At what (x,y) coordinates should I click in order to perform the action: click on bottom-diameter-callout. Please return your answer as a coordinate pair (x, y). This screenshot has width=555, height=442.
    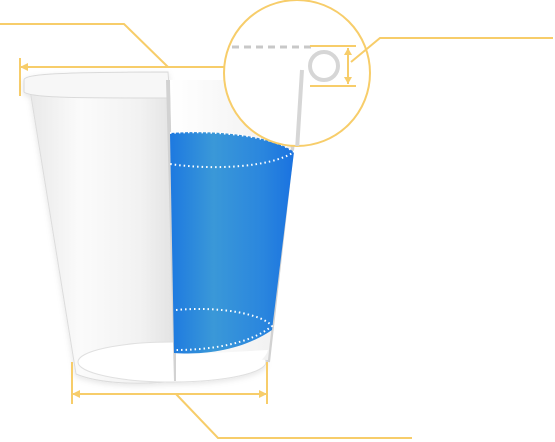
    Looking at the image, I should click on (241, 400).